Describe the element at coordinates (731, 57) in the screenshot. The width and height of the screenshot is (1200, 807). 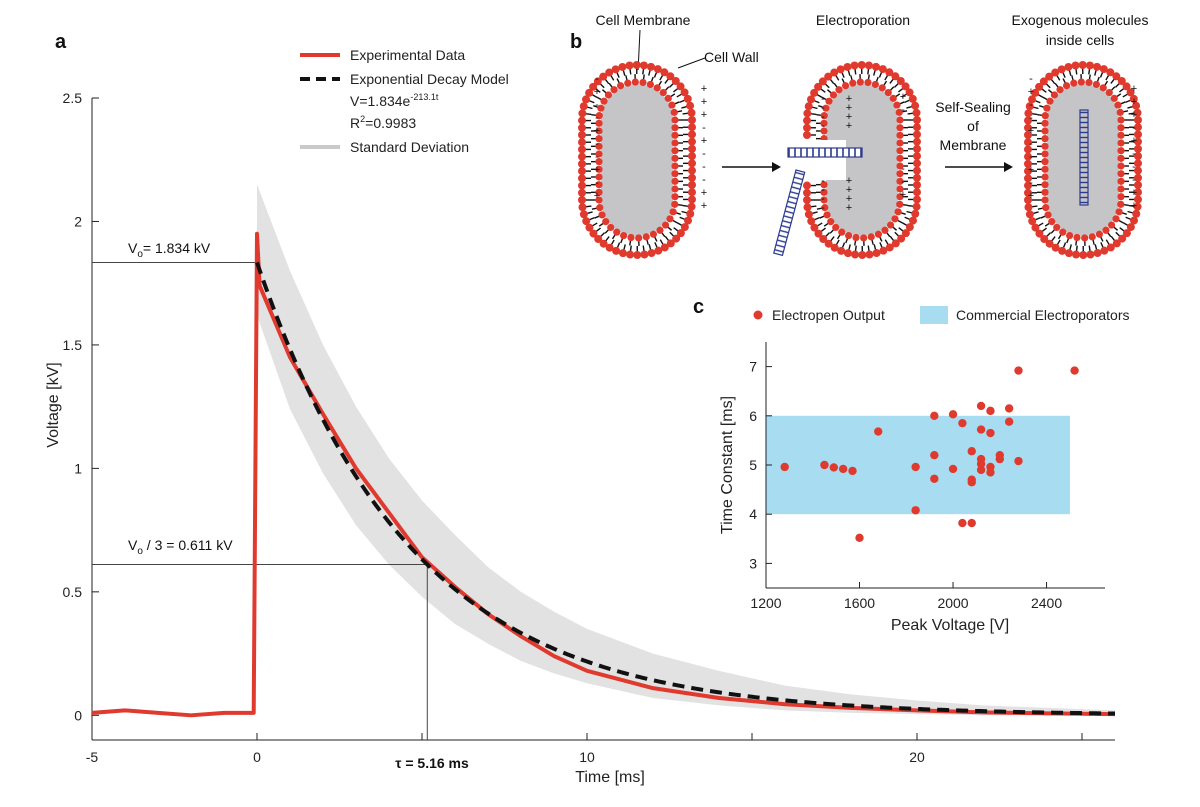
I see `cell-wall-label: Cell Wall` at that location.